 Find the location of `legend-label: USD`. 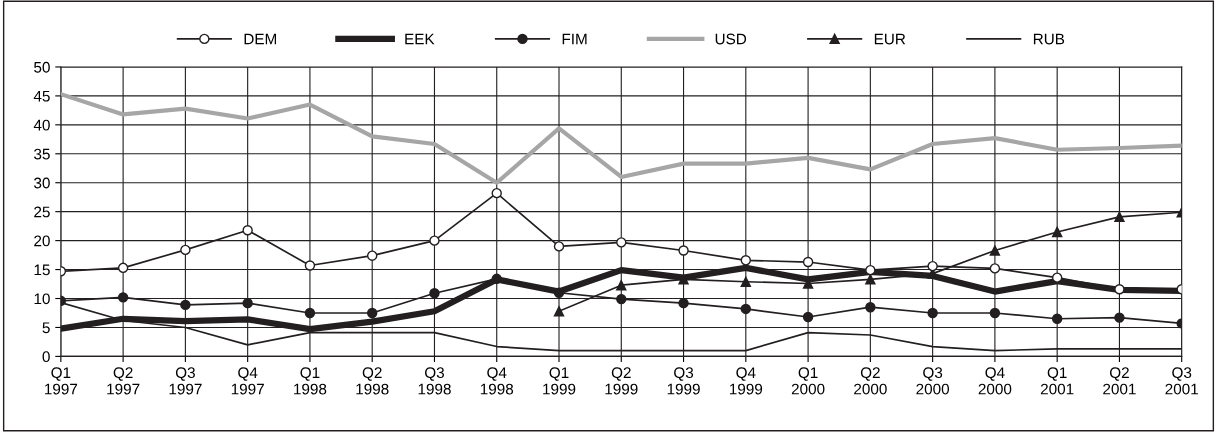

legend-label: USD is located at coordinates (731, 39).